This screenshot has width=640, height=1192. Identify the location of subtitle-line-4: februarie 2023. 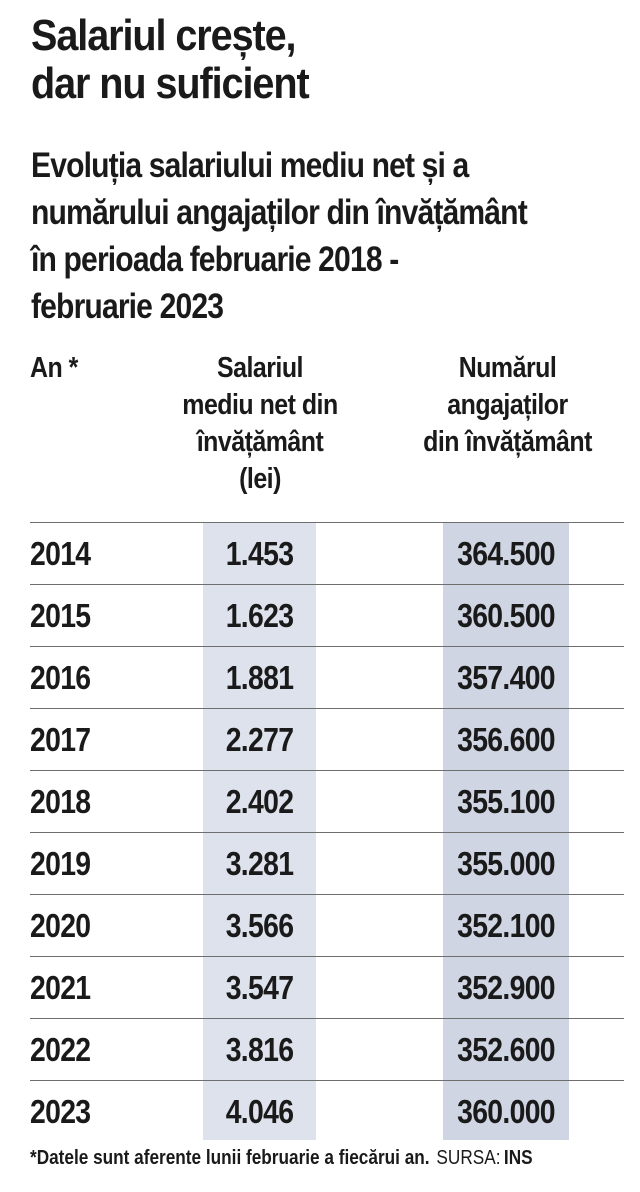
(127, 306).